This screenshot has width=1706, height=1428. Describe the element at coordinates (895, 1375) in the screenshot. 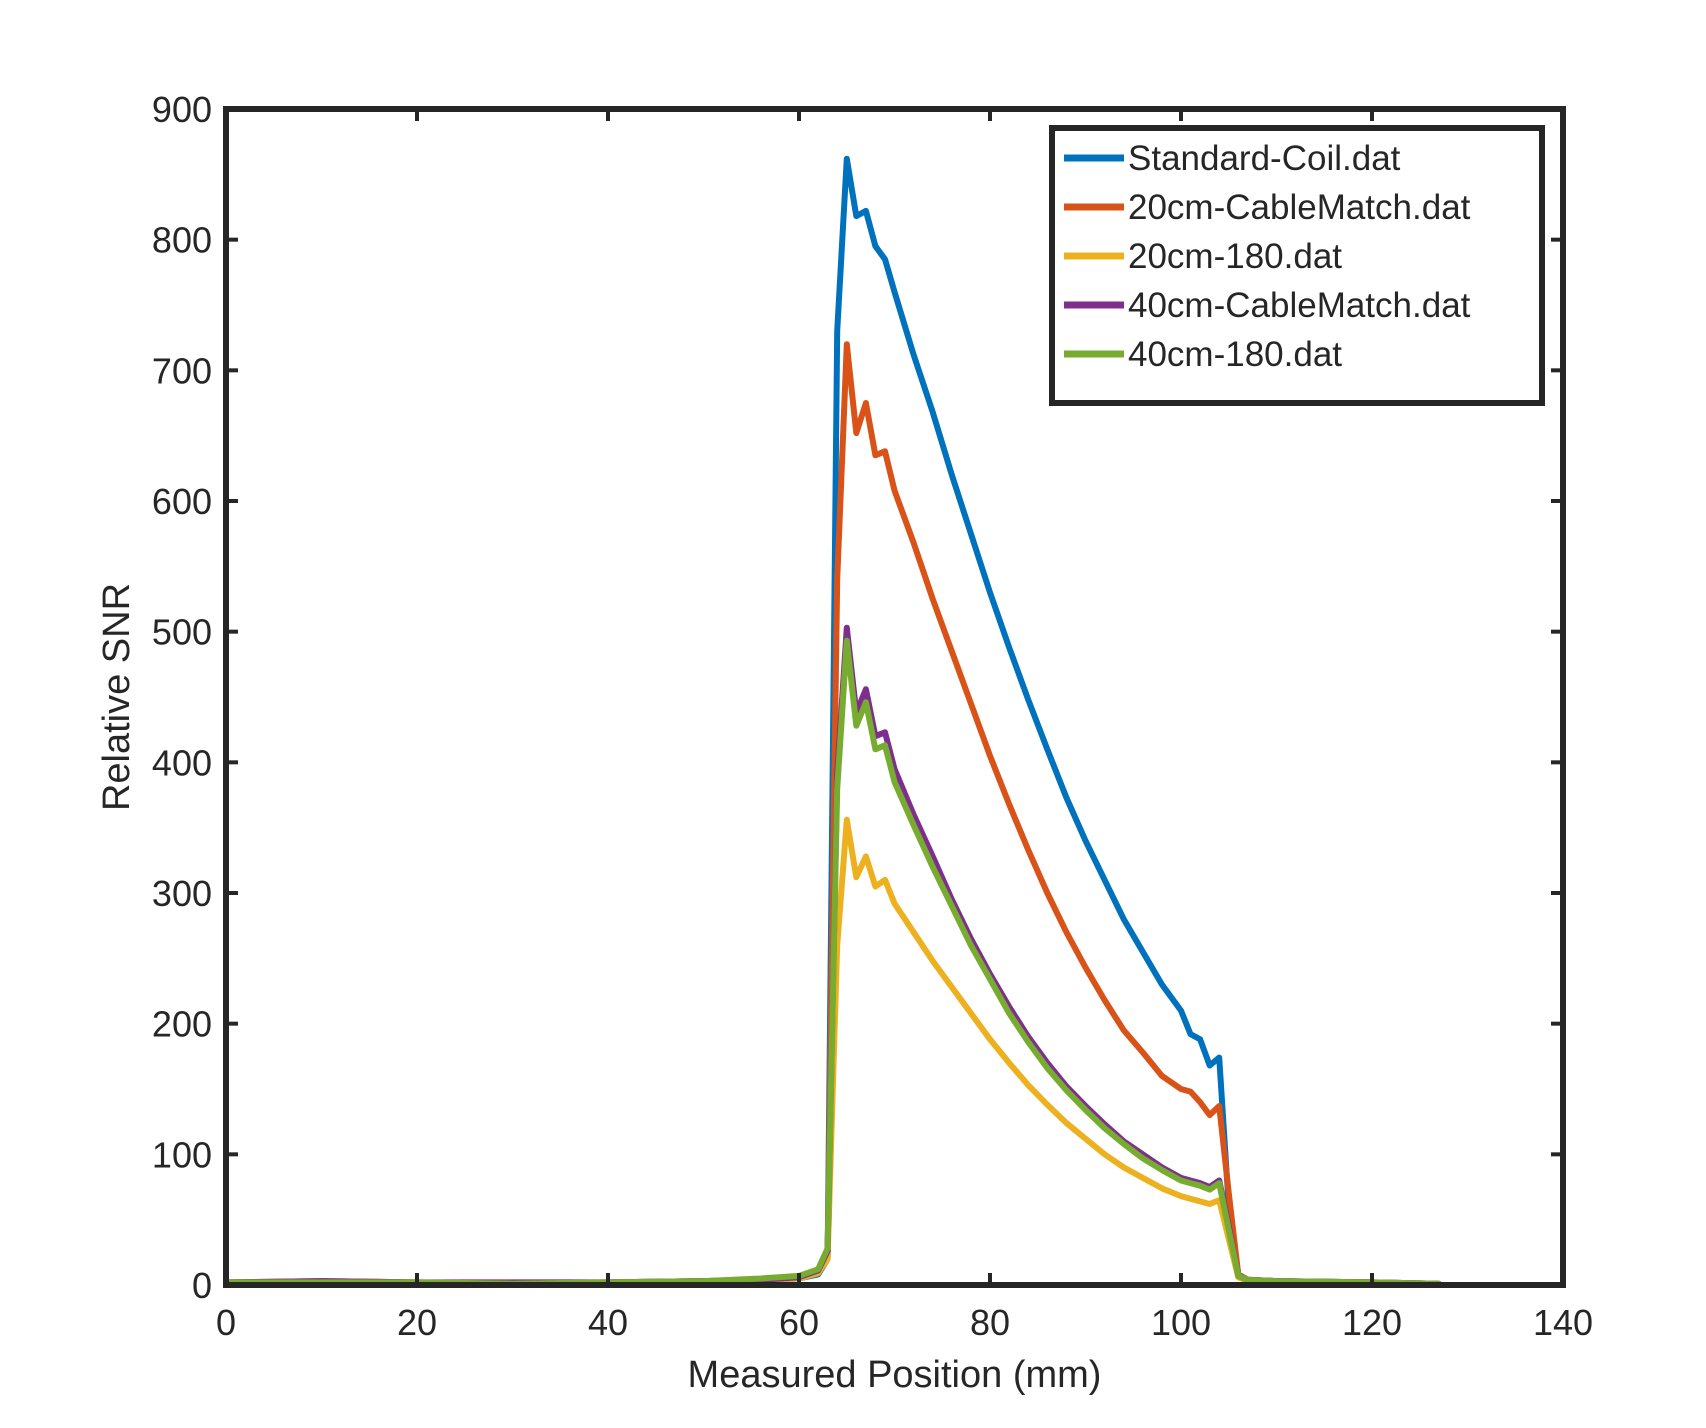

I see `x-axis-label: Measured Position (mm)` at that location.